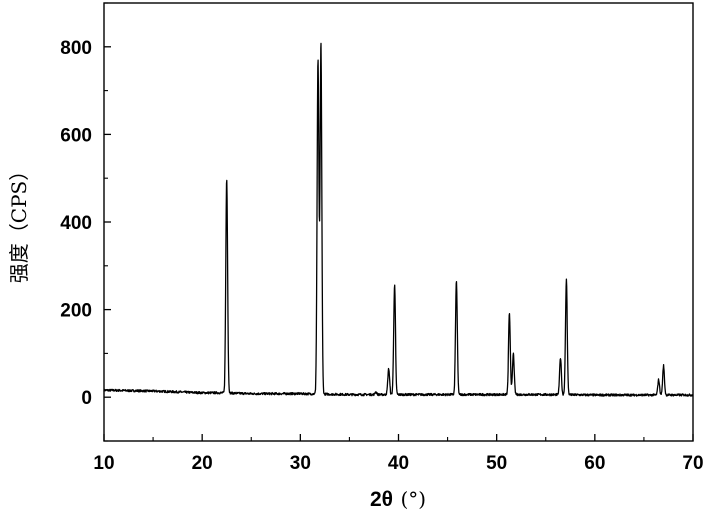 The height and width of the screenshot is (517, 707). What do you see at coordinates (76, 223) in the screenshot?
I see `y-tick-label: 400` at bounding box center [76, 223].